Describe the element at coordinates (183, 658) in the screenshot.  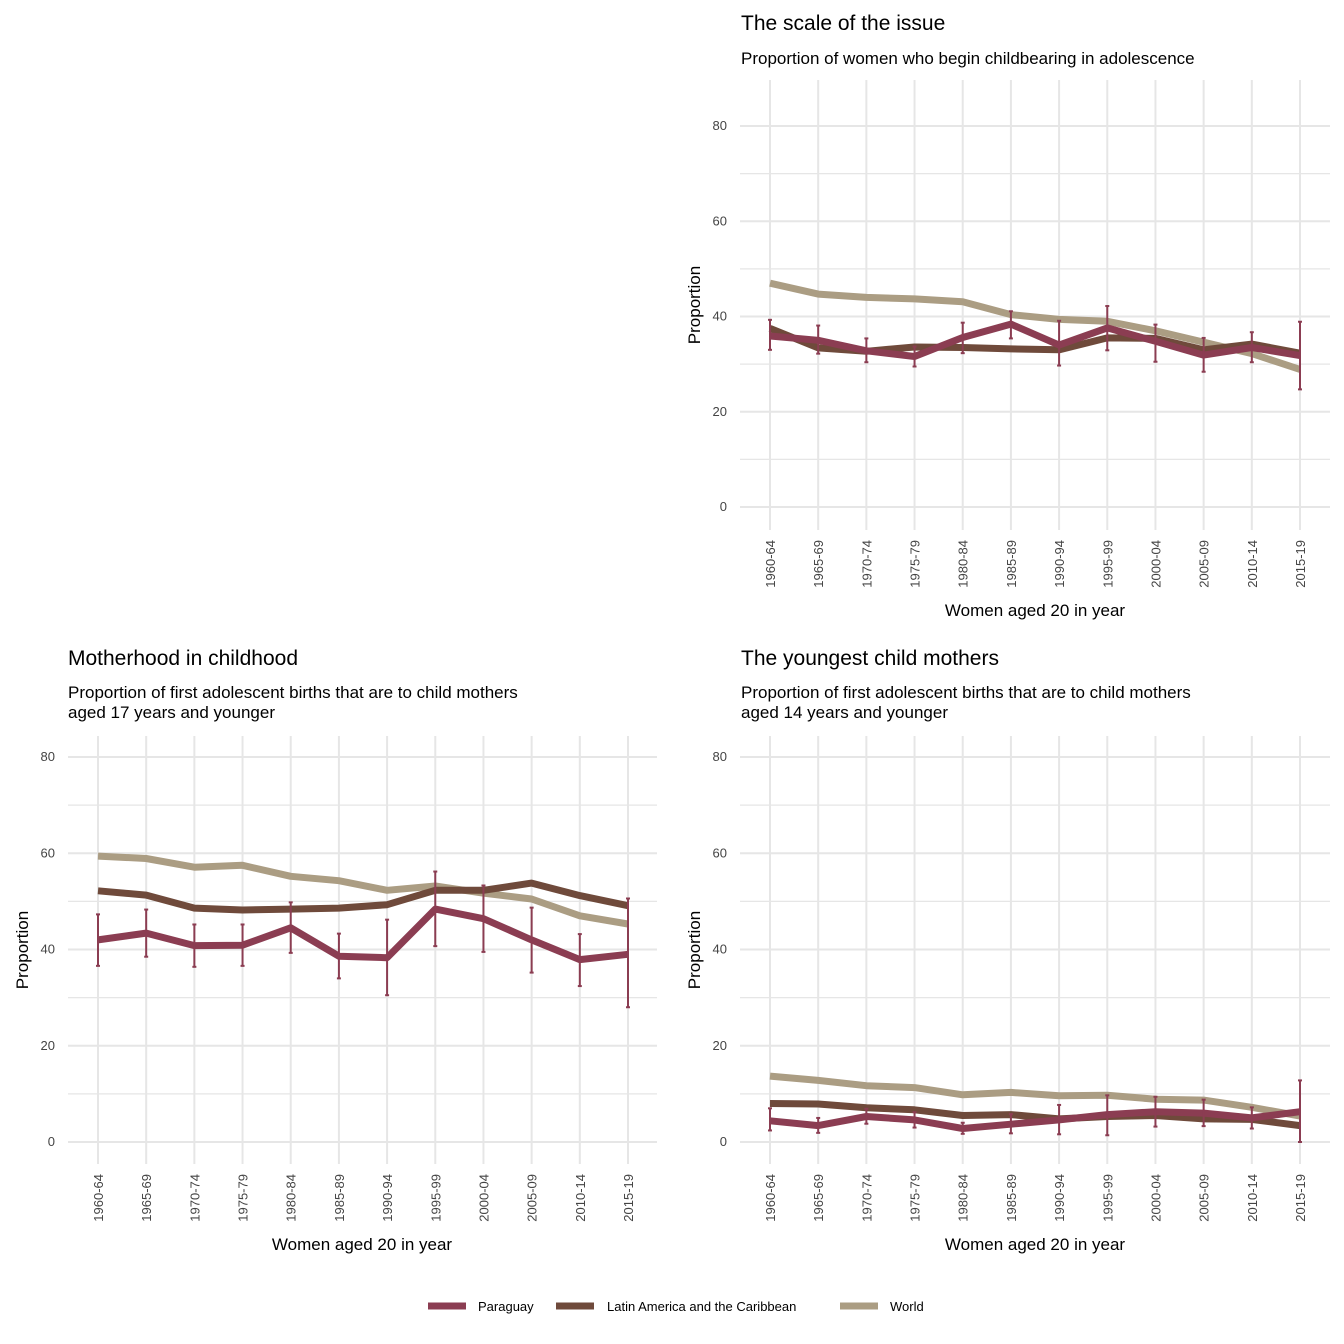
I see `panel-title: Motherhood in childhood` at that location.